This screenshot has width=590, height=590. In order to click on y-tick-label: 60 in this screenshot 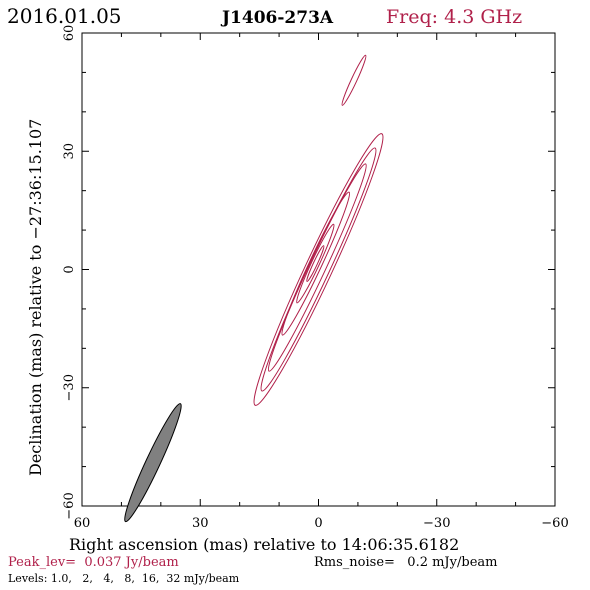, I will do `click(69, 33)`.